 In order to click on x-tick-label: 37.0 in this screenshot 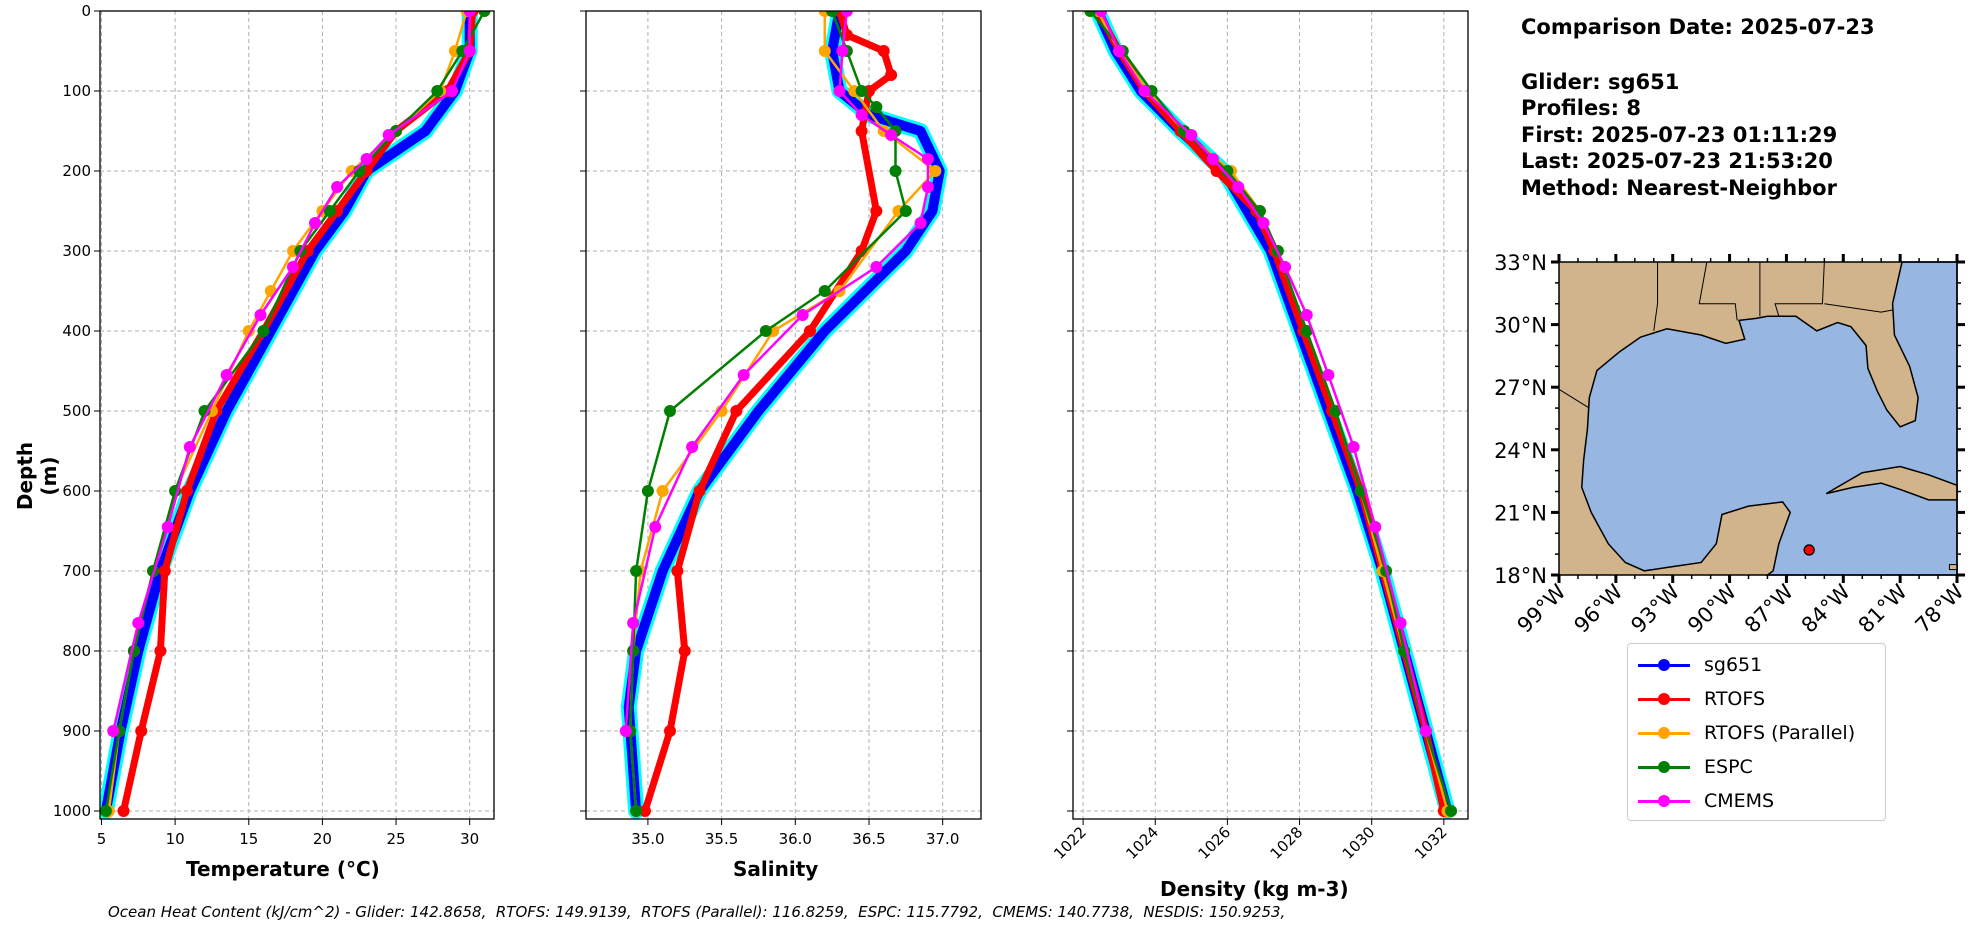, I will do `click(942, 839)`.